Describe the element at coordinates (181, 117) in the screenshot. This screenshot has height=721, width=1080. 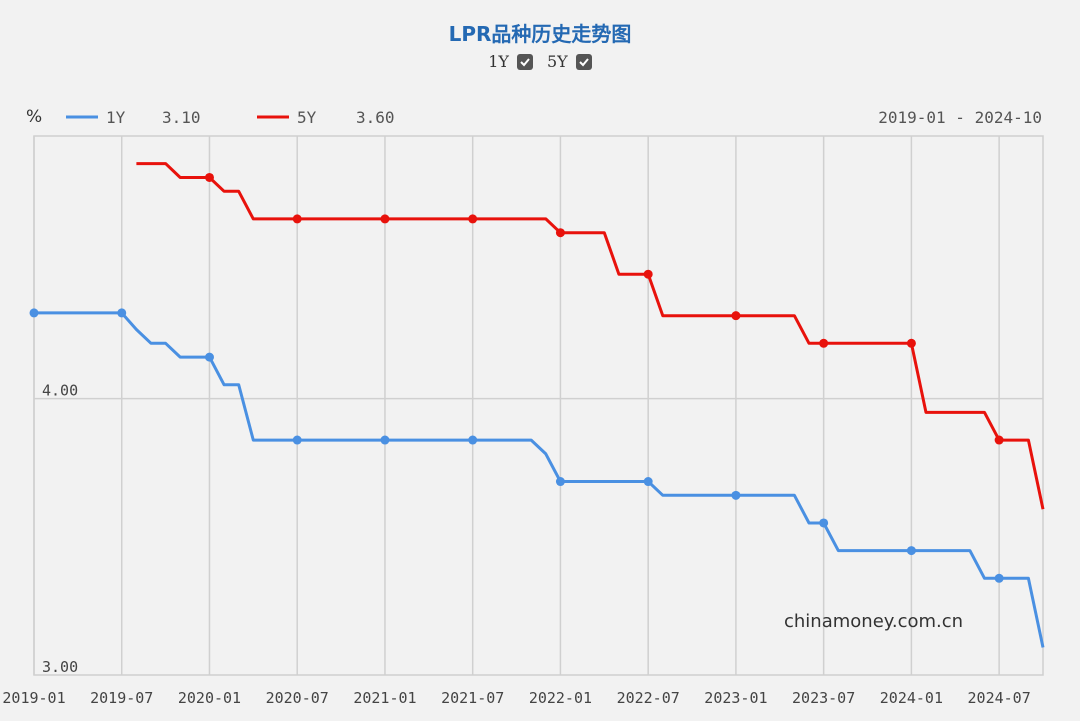
I see `legend-1y-value: 3.10` at that location.